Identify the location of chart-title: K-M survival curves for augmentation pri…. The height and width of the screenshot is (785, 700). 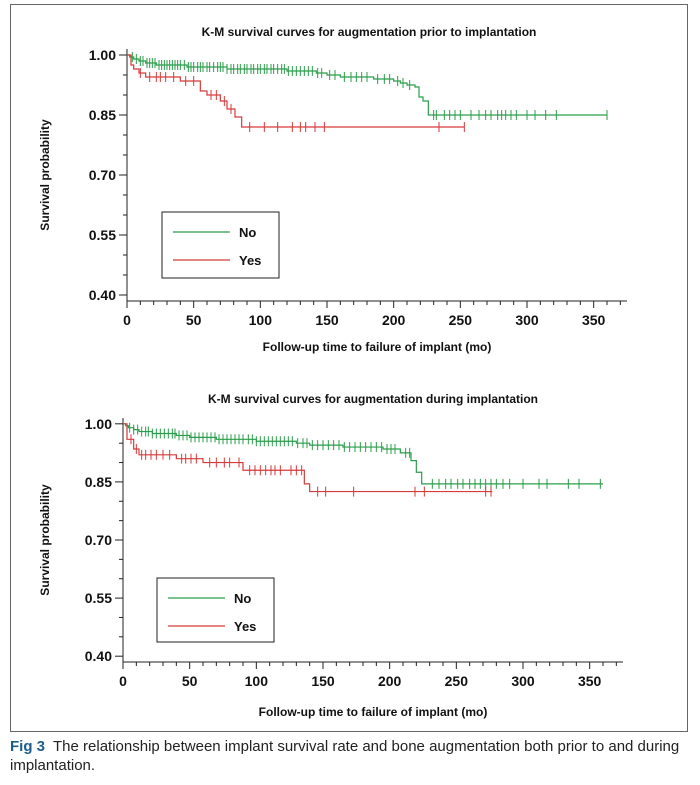
(369, 32).